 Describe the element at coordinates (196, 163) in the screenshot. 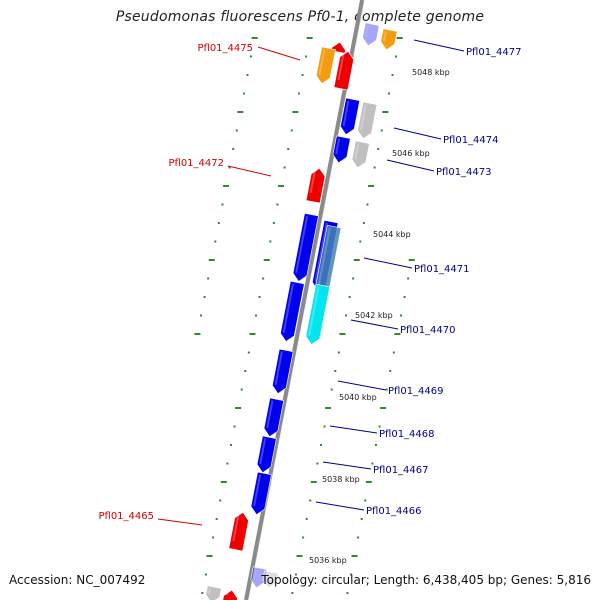

I see `gene-label: Pfl01_4472` at that location.